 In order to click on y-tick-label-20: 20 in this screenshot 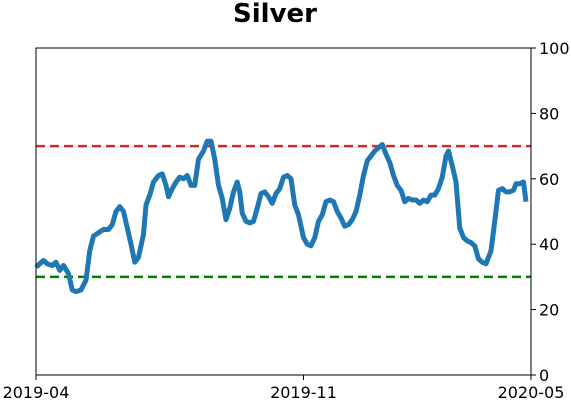, I will do `click(549, 310)`.